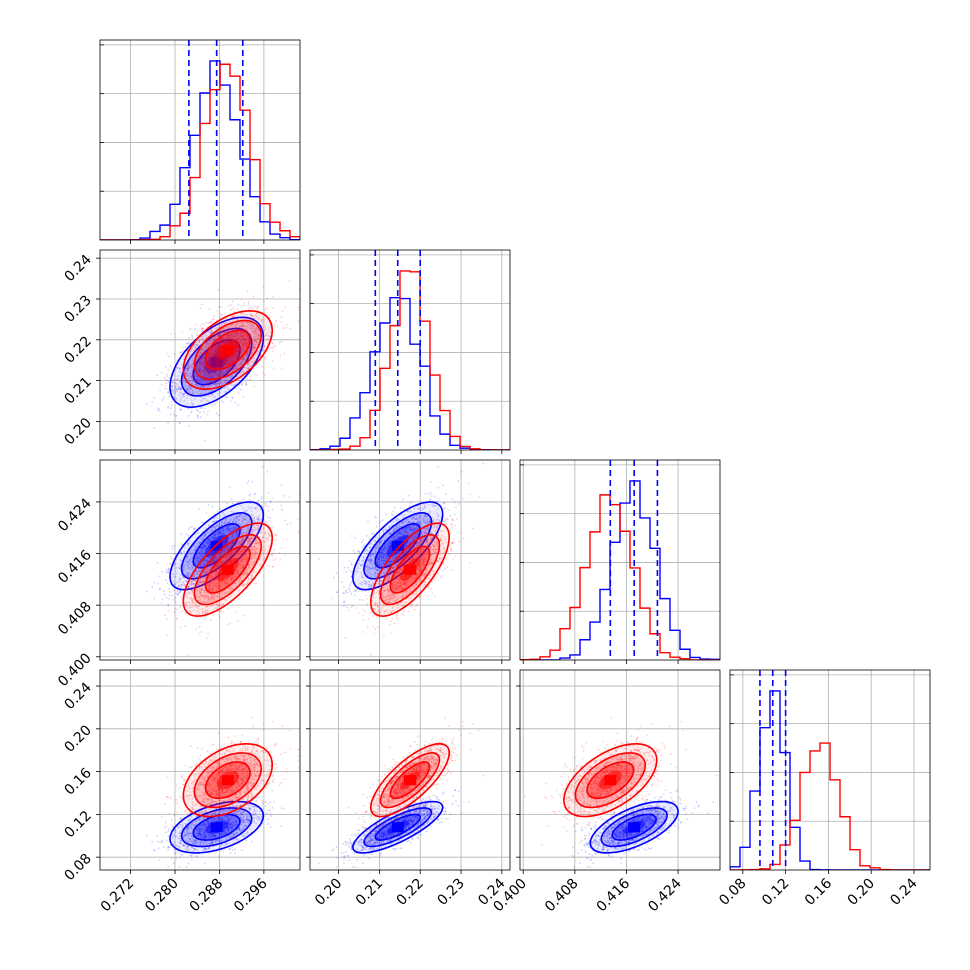  Describe the element at coordinates (77, 308) in the screenshot. I see `y-tick-label: 0.23` at that location.